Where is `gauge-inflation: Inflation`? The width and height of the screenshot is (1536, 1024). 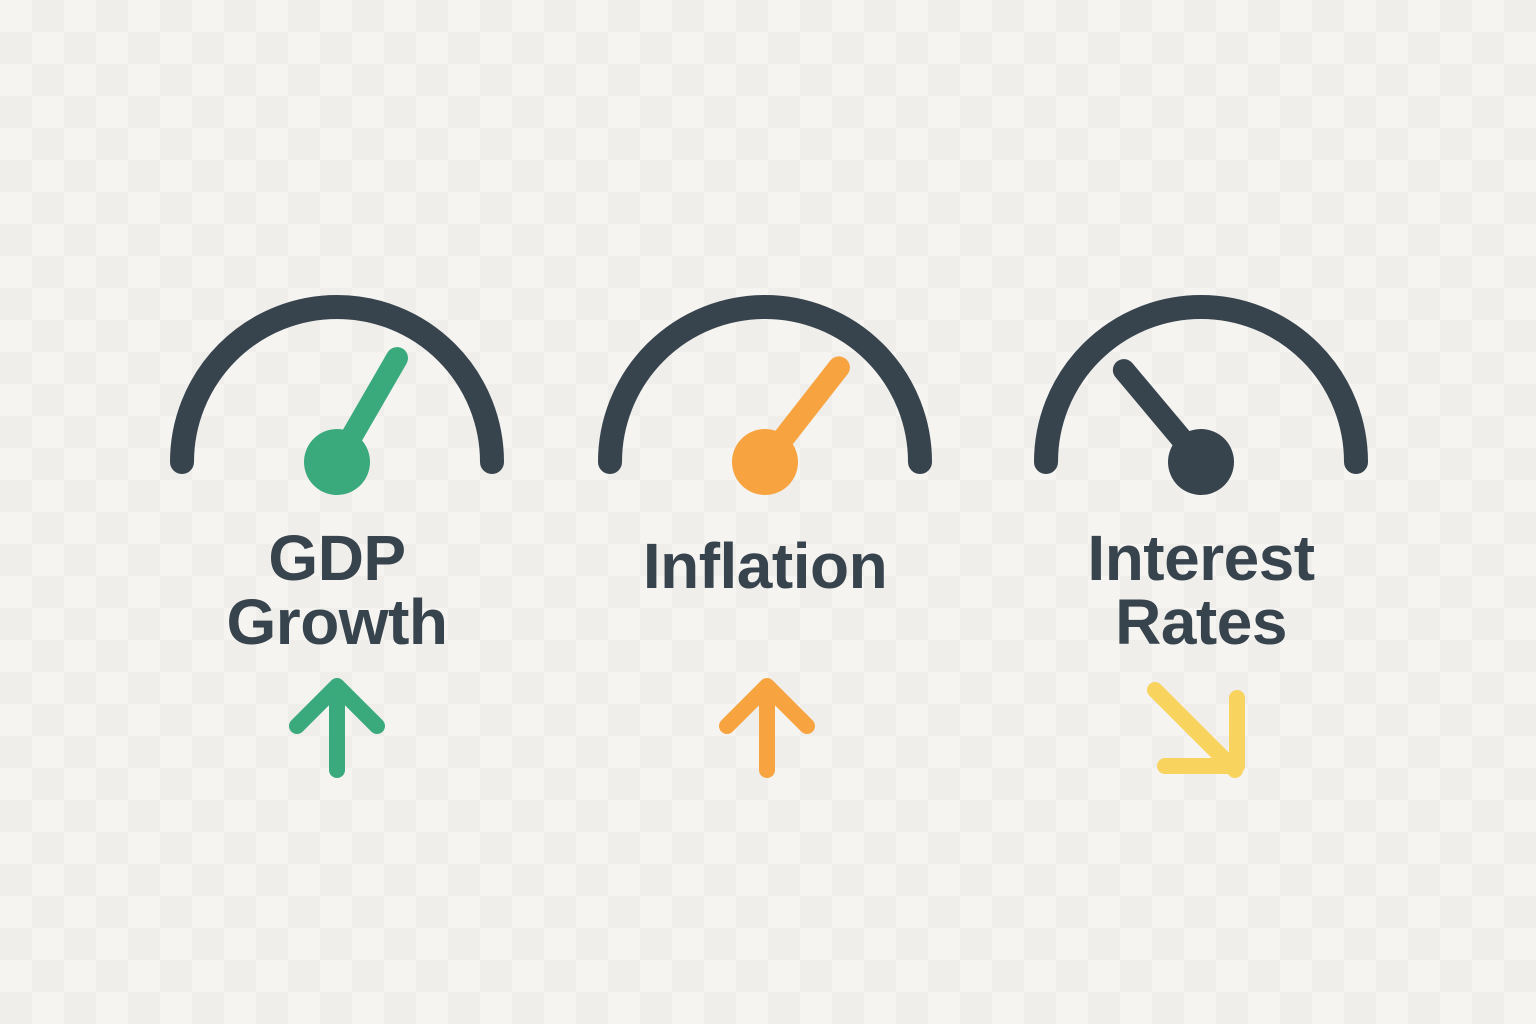
gauge-inflation: Inflation is located at coordinates (765, 540).